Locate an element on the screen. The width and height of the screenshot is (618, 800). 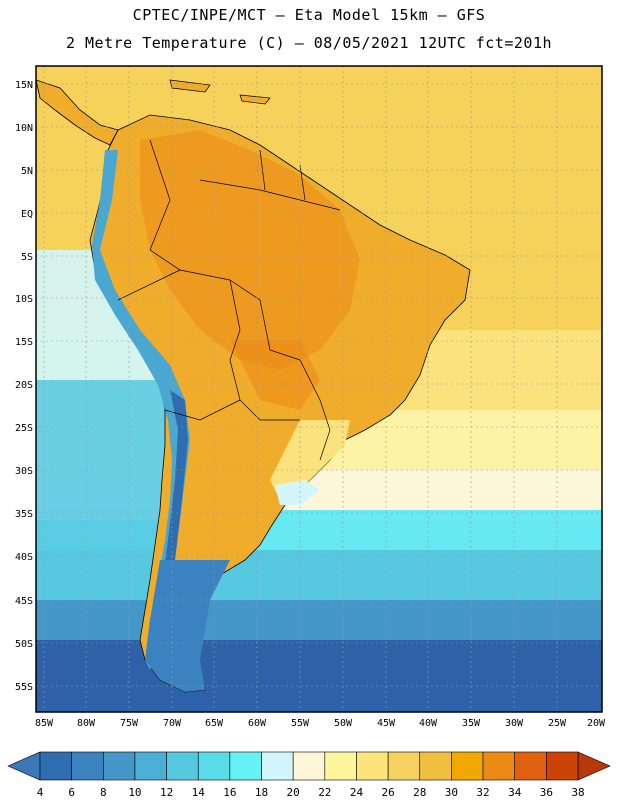
country-borders is located at coordinates (229, 300).